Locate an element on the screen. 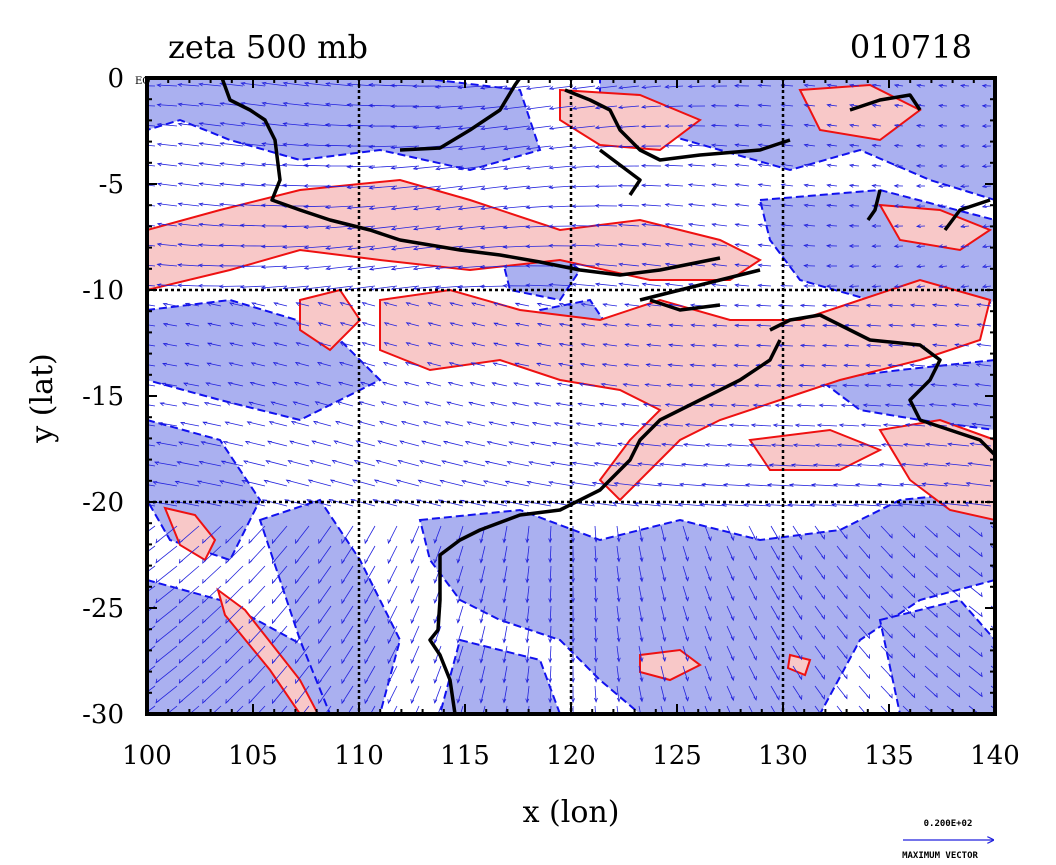 This screenshot has width=1056, height=865. x-tick-label: 125 is located at coordinates (677, 756).